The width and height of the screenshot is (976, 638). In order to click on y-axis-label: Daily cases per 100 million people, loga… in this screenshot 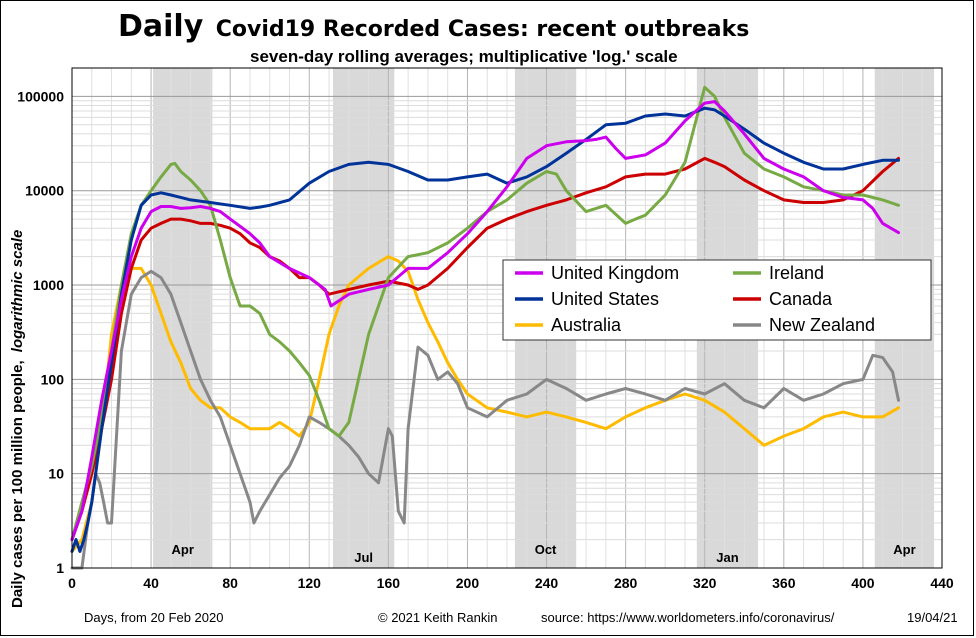, I will do `click(17, 419)`.